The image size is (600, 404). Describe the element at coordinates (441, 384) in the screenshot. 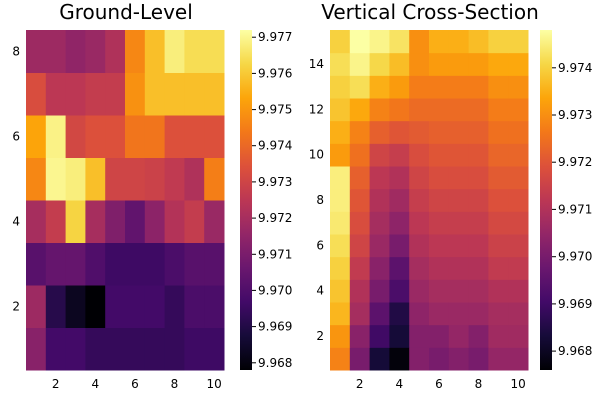

I see `right-x-axis-ticks: 2 4 6 8 10` at that location.